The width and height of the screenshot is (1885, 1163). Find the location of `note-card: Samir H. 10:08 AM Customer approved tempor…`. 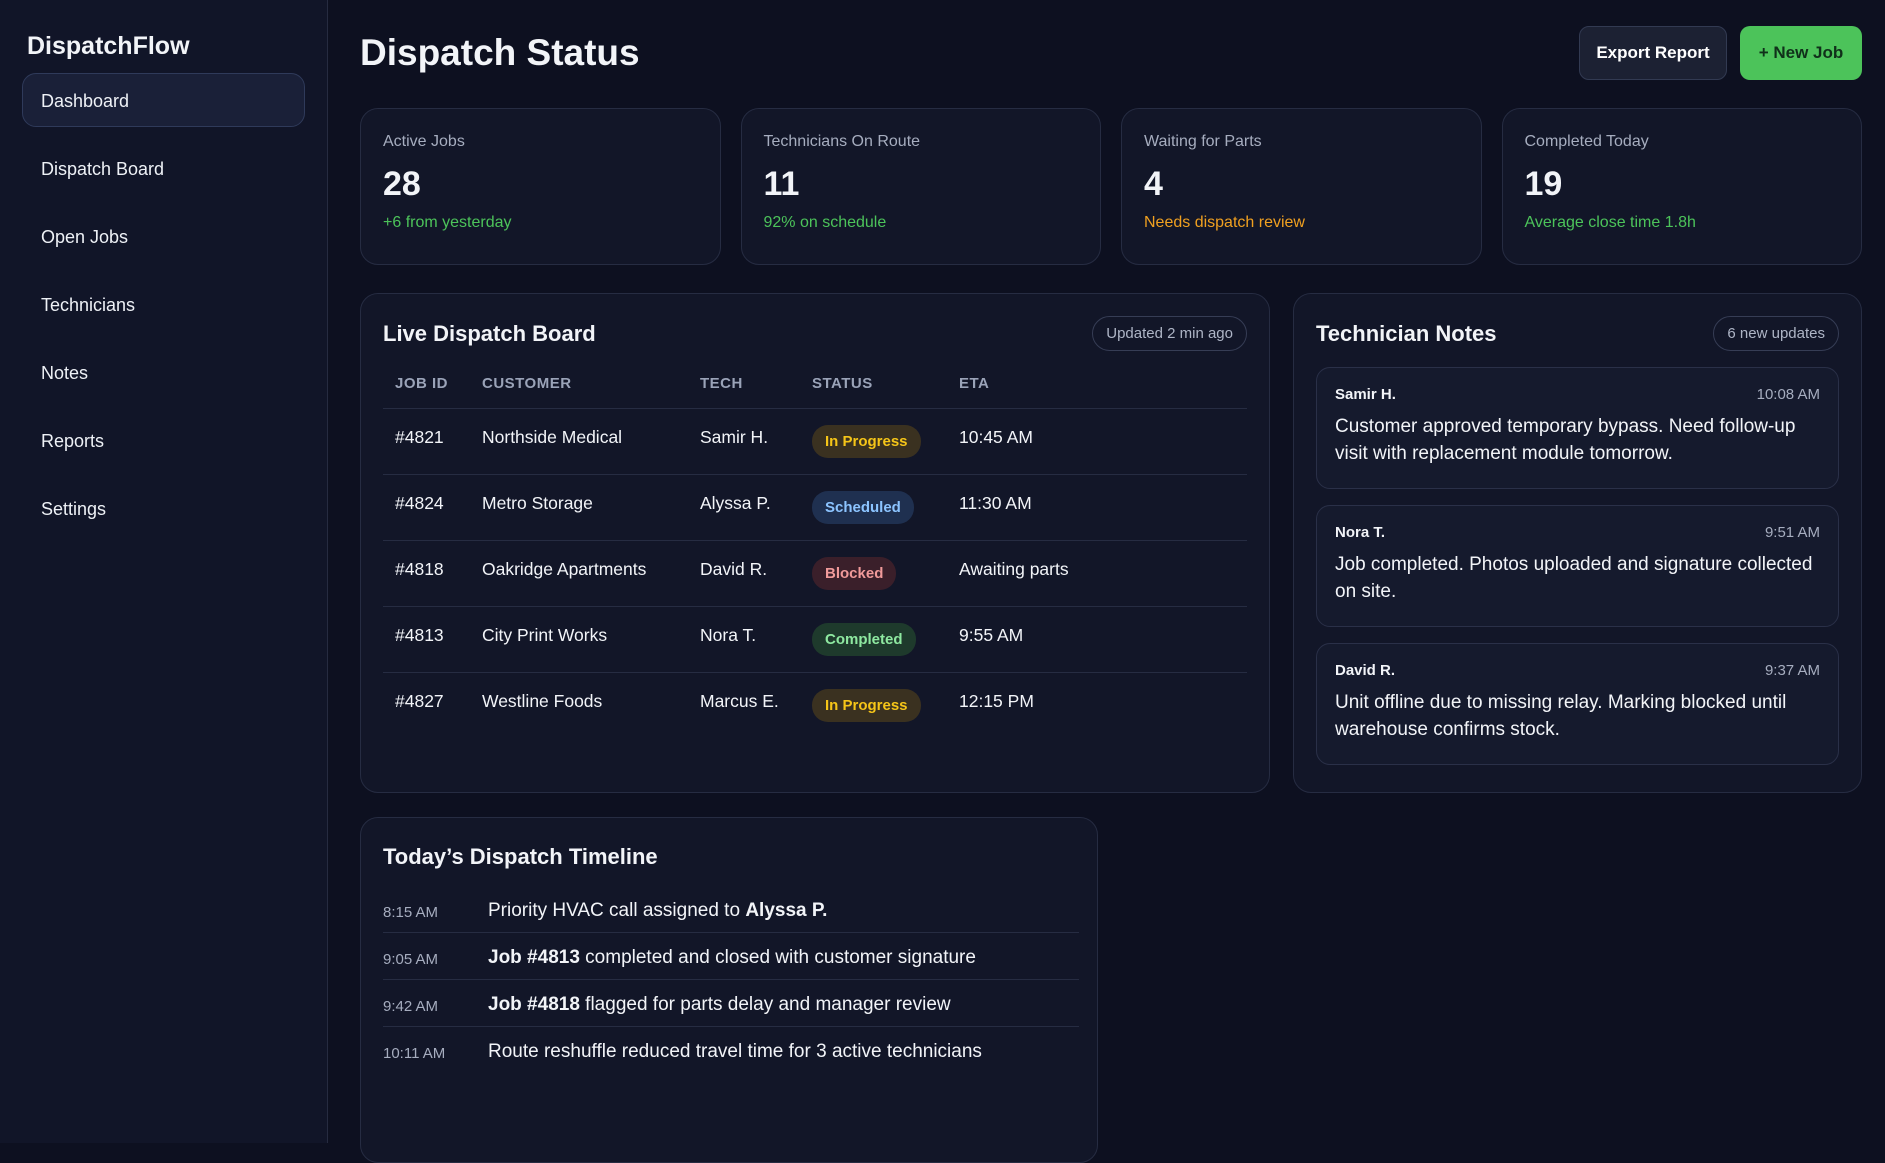

note-card: Samir H. 10:08 AM Customer approved tempor… is located at coordinates (1577, 428).